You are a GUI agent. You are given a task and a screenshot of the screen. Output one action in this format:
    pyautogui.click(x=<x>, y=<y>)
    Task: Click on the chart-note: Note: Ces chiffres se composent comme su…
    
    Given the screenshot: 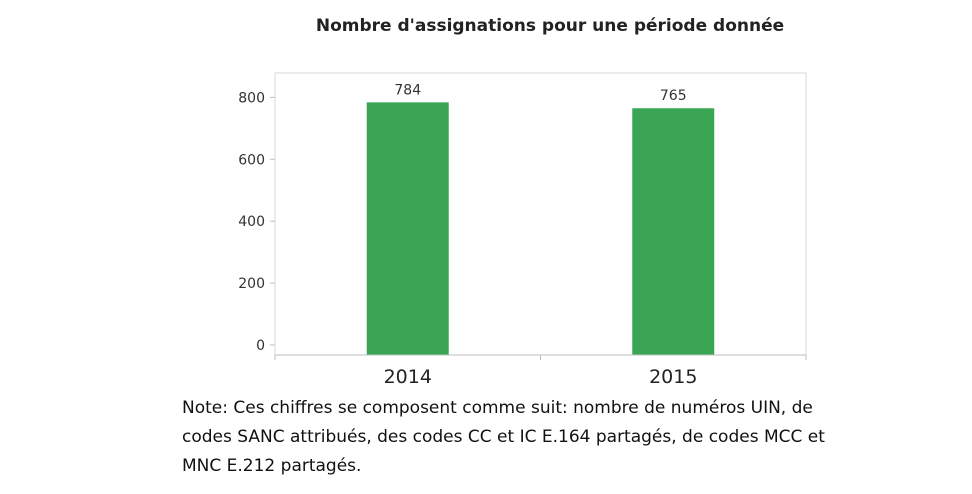 What is the action you would take?
    pyautogui.click(x=503, y=437)
    